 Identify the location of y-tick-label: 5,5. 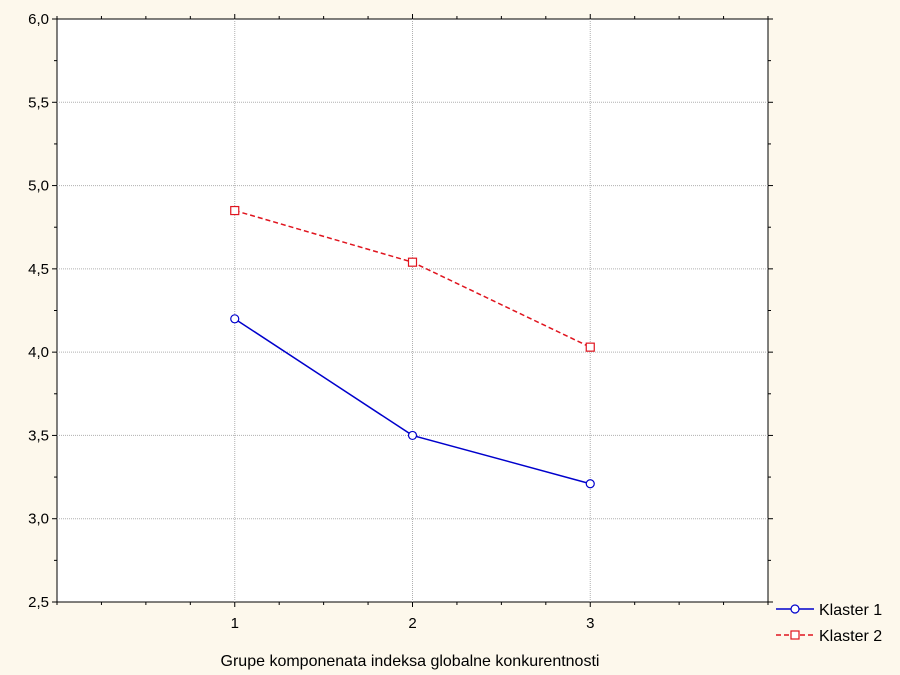
(38, 102).